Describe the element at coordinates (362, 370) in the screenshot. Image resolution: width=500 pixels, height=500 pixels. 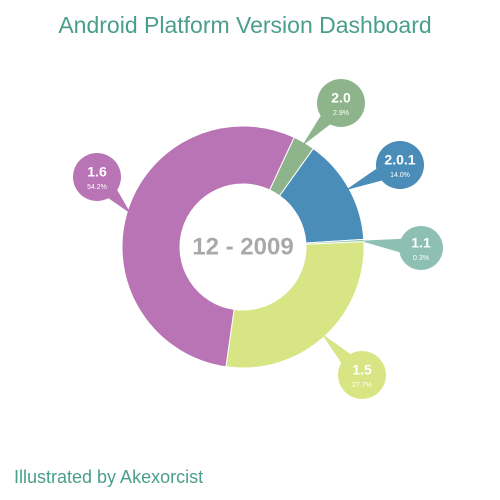
I see `callout-name: 1.5` at that location.